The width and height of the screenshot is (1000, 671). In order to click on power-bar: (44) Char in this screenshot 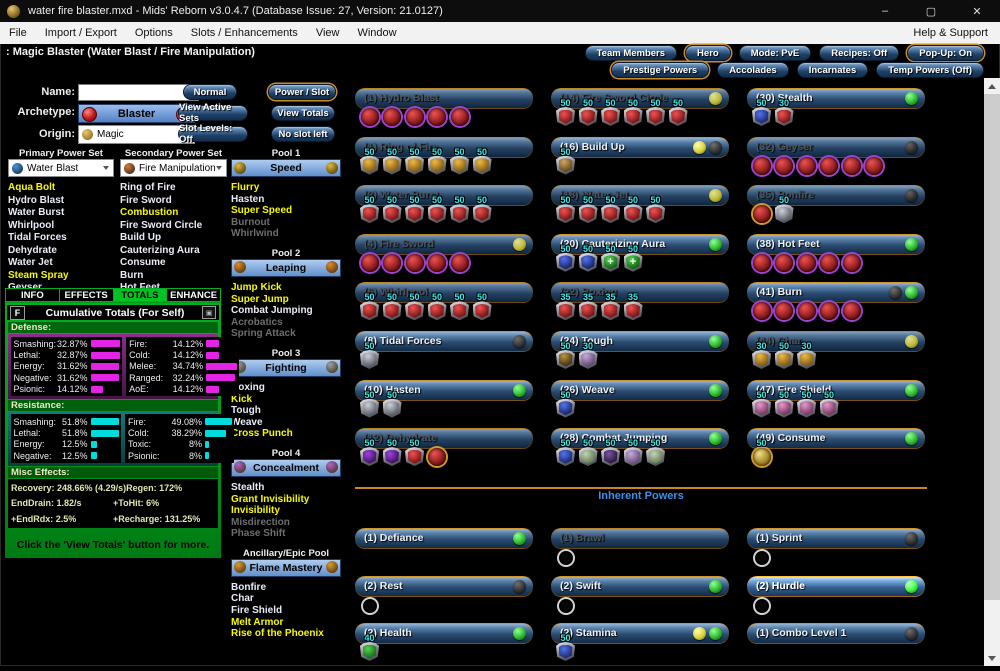, I will do `click(836, 340)`.